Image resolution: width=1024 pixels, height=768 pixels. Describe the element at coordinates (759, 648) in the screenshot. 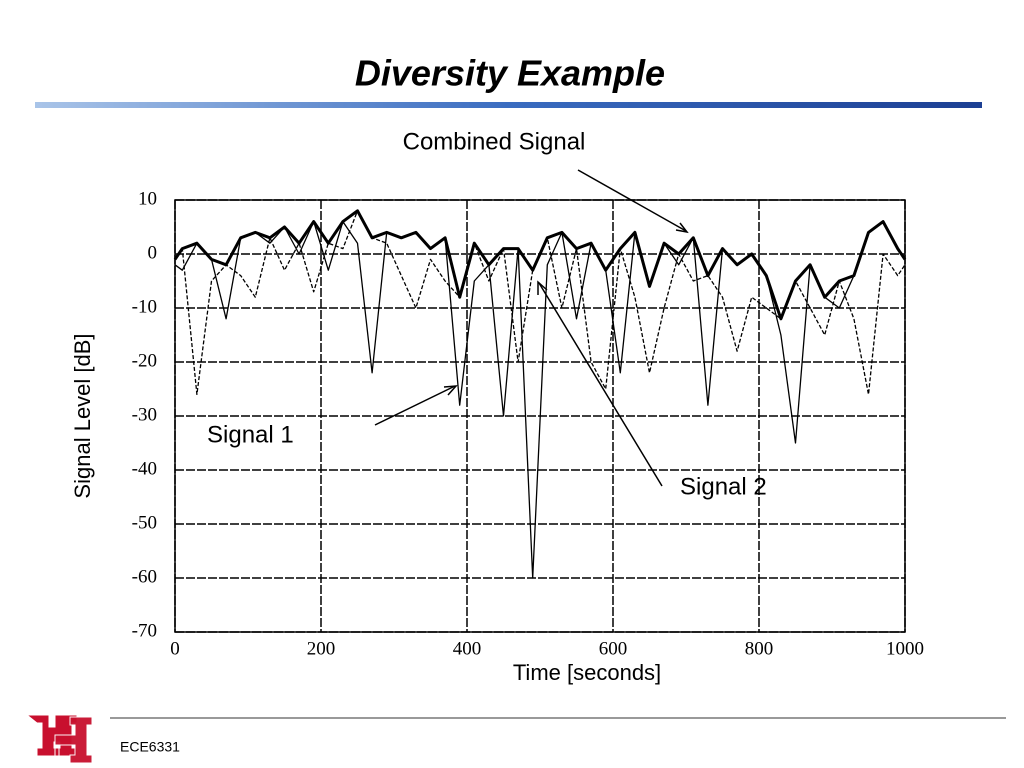

I see `x-tick-label: 800` at that location.